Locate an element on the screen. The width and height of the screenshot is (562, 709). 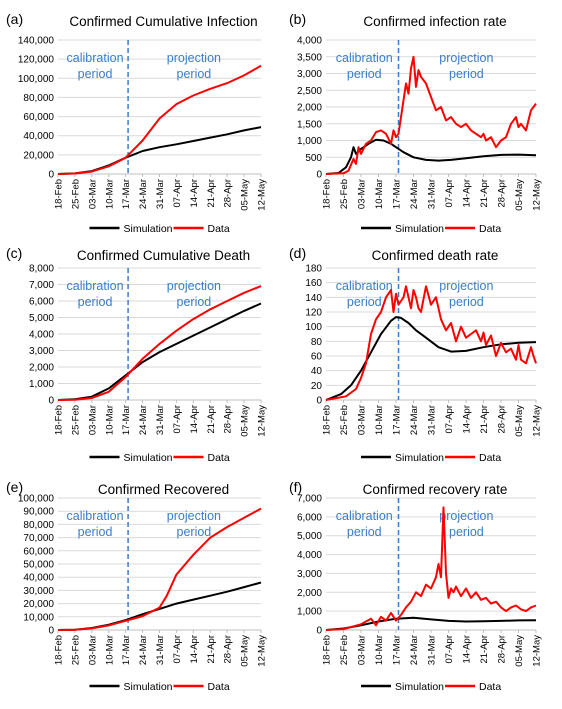
y-tick-label: 120 is located at coordinates (313, 313).